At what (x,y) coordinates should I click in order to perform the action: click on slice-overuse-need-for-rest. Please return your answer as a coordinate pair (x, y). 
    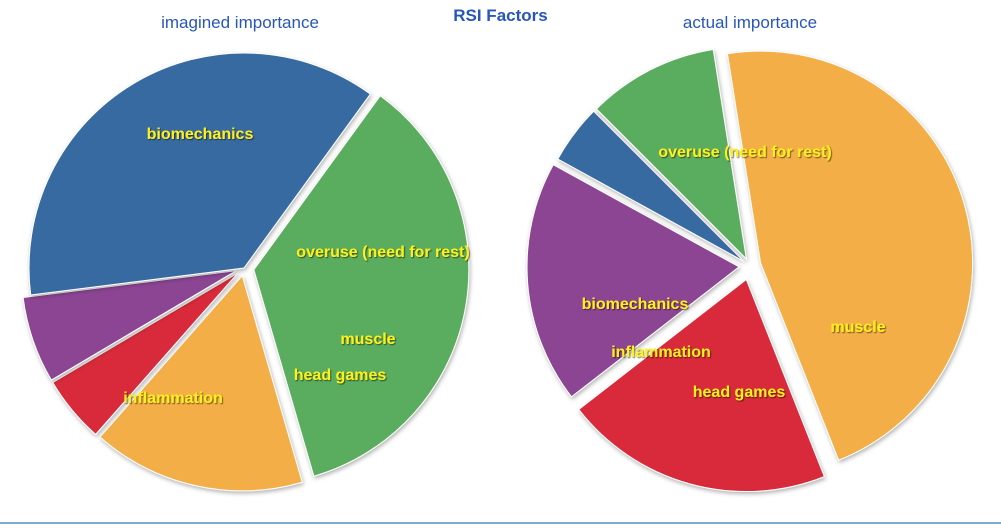
    Looking at the image, I should click on (201, 383).